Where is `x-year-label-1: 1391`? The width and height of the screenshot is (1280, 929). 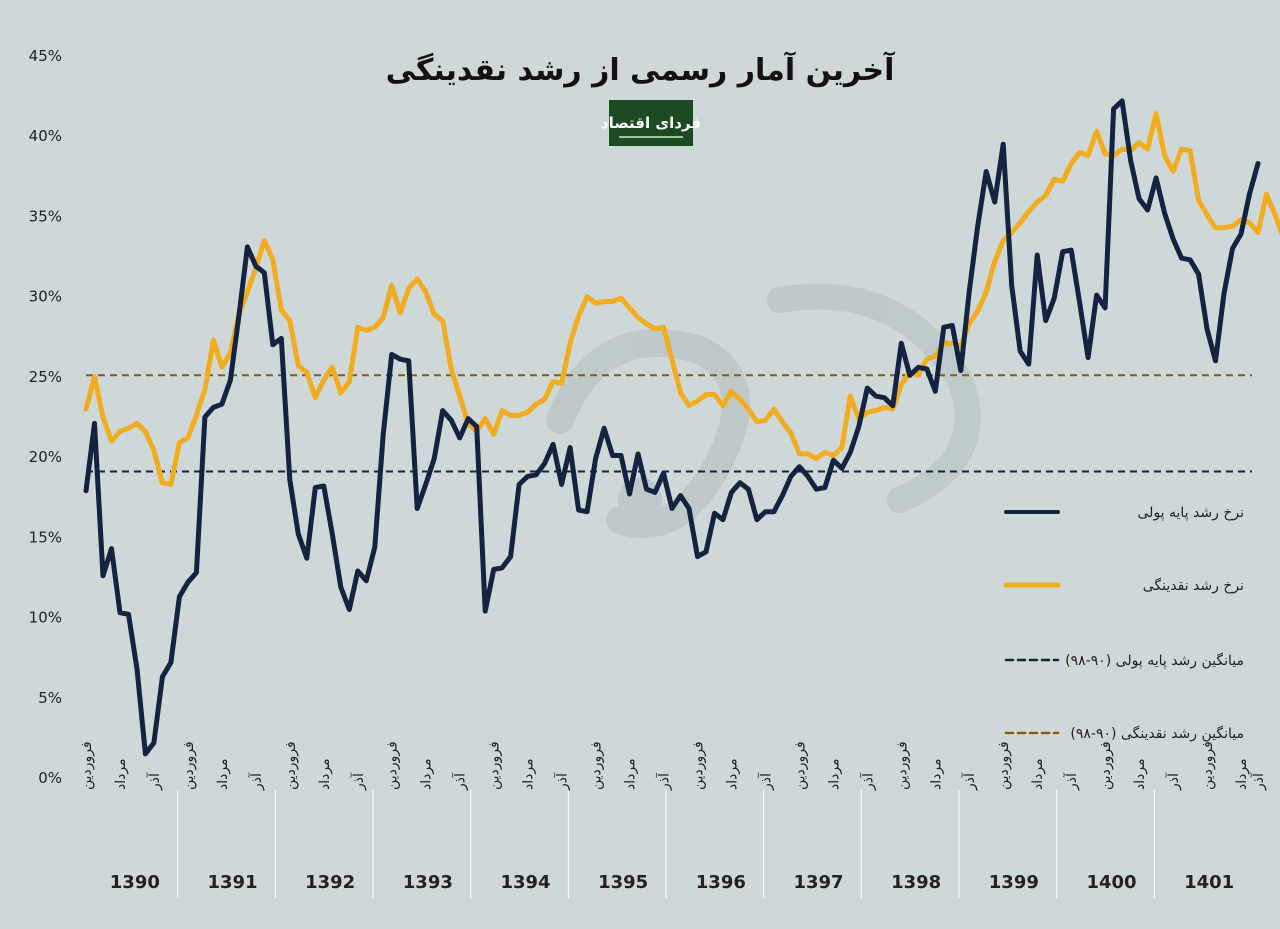
x-year-label-1: 1391 is located at coordinates (232, 882).